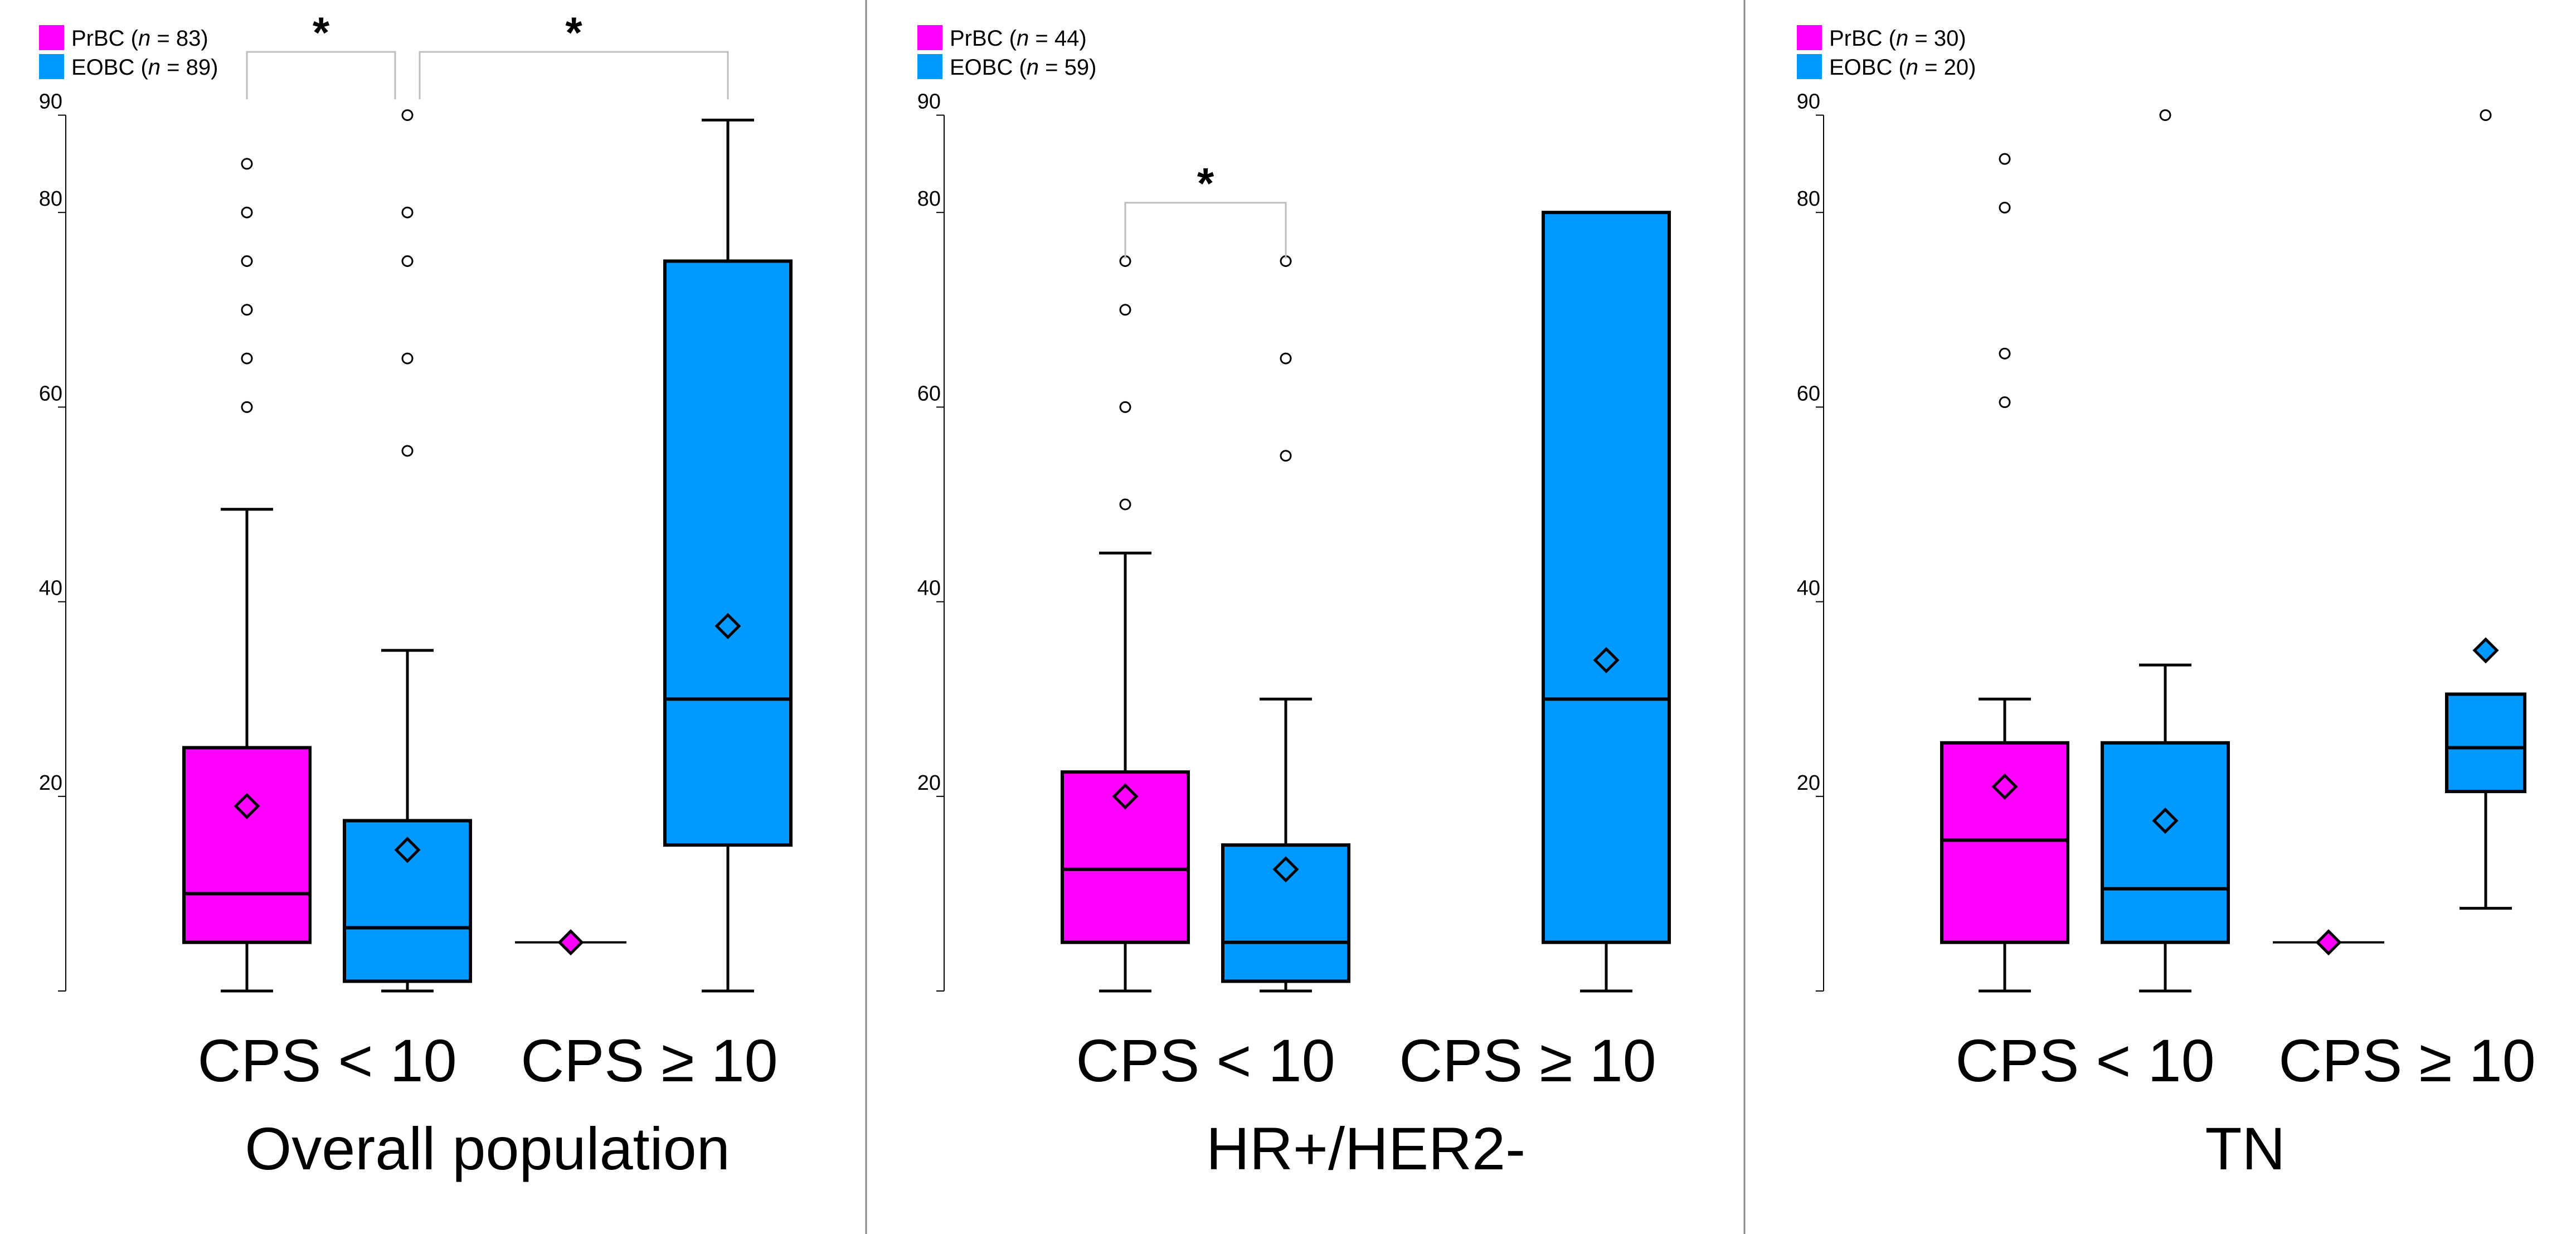 Image resolution: width=2576 pixels, height=1234 pixels. What do you see at coordinates (1057, 38) in the screenshot?
I see `legend-label-suffix: = 44)` at bounding box center [1057, 38].